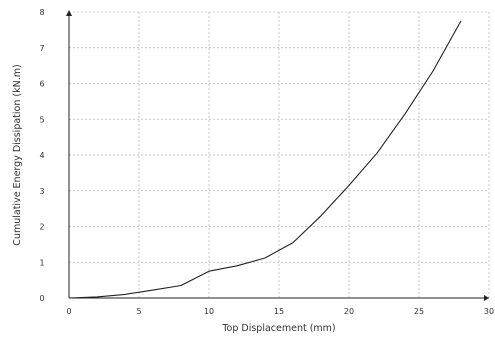 This screenshot has height=342, width=495. I want to click on x-tick-label: 20, so click(349, 311).